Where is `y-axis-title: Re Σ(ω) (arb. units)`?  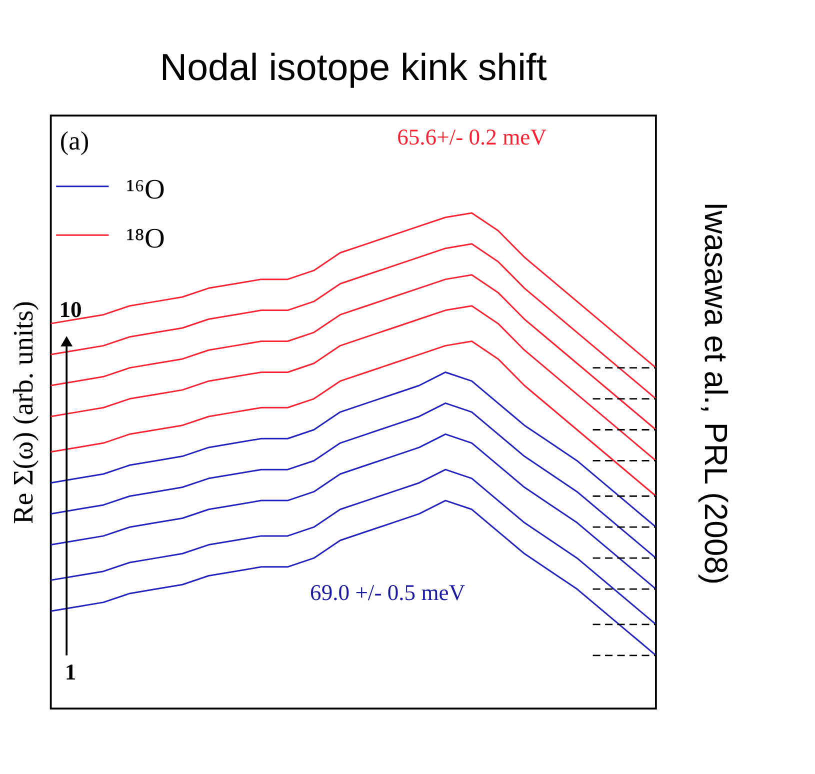 y-axis-title: Re Σ(ω) (arb. units) is located at coordinates (24, 412).